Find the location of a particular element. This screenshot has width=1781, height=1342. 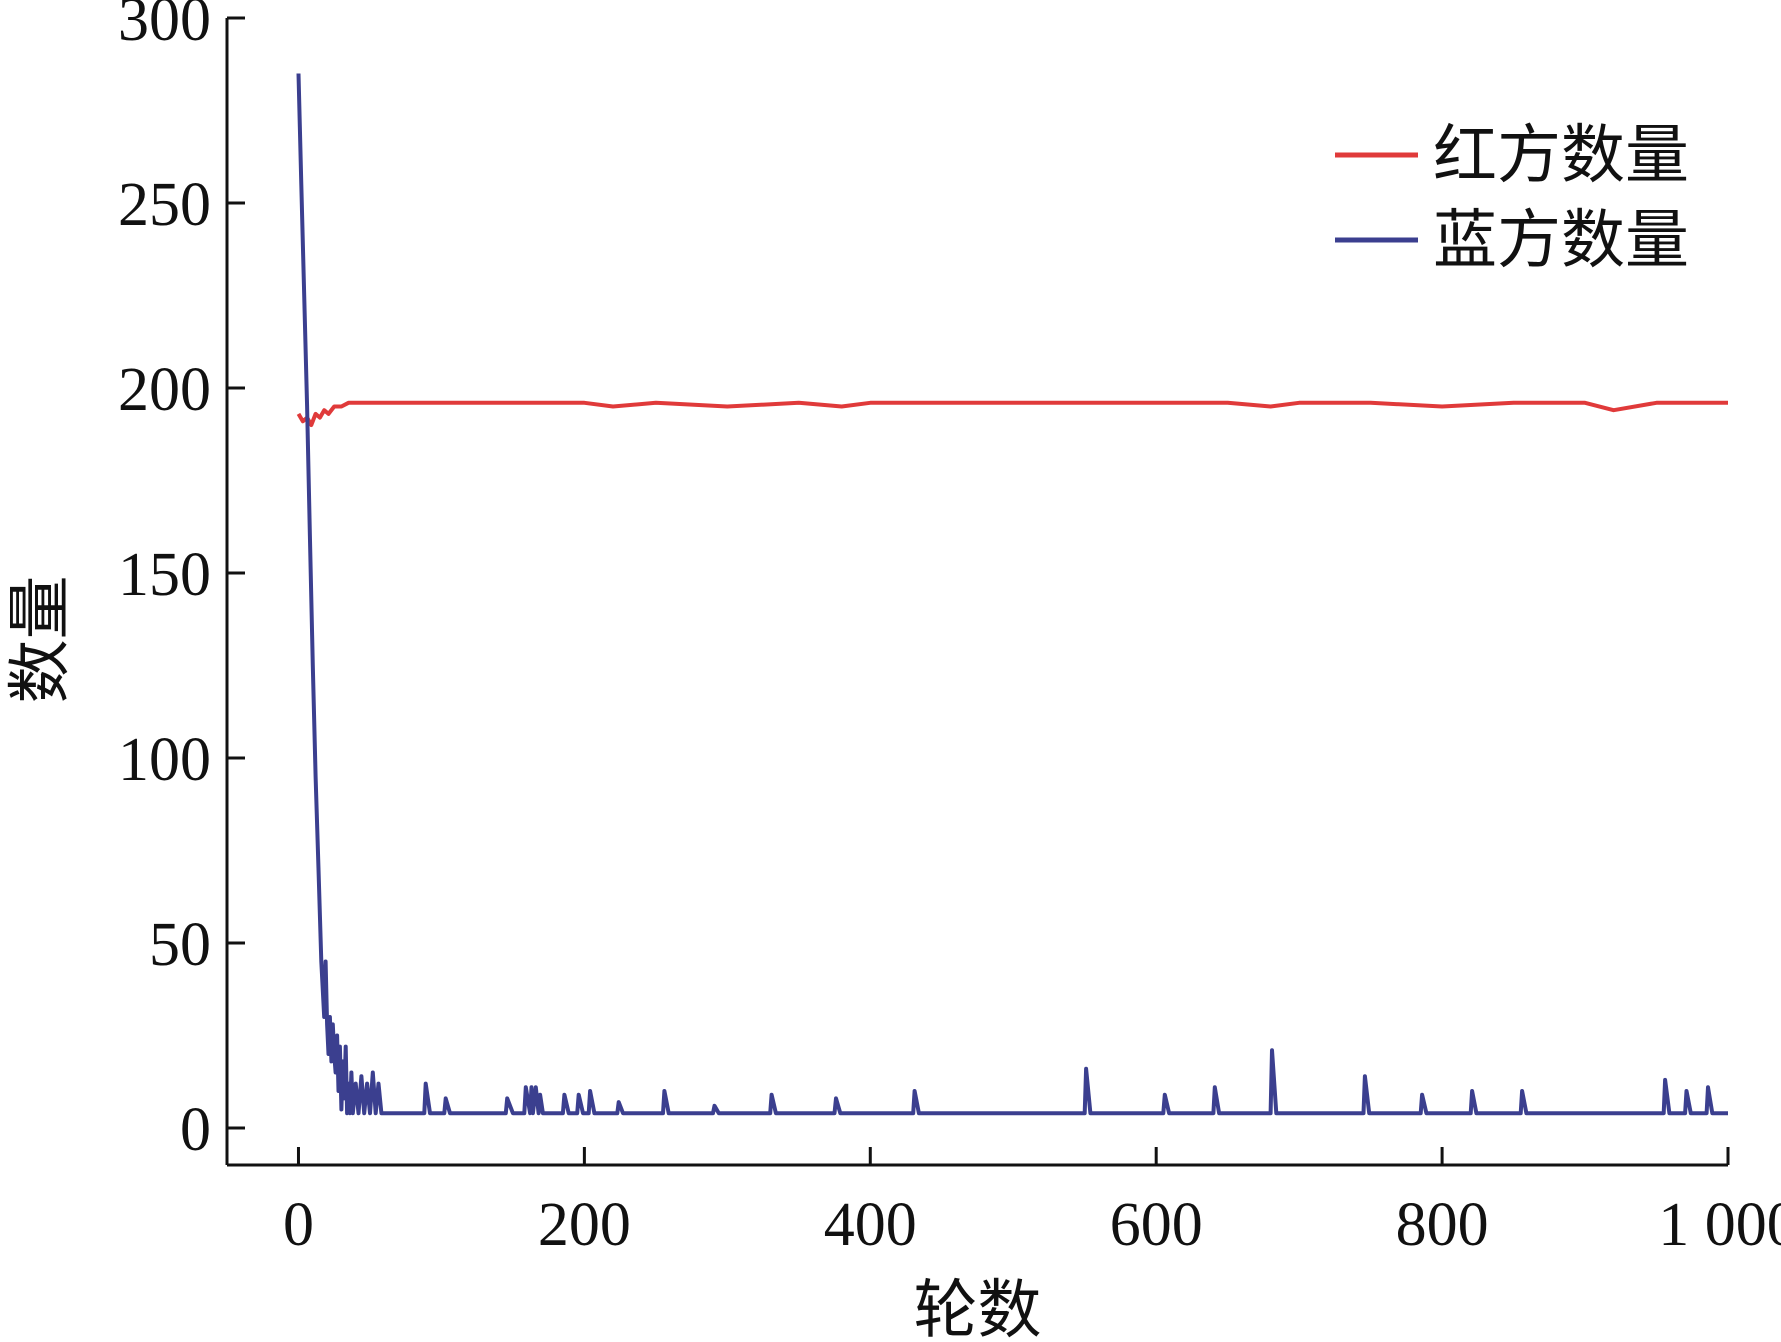

y-tick-label: 200 is located at coordinates (164, 390).